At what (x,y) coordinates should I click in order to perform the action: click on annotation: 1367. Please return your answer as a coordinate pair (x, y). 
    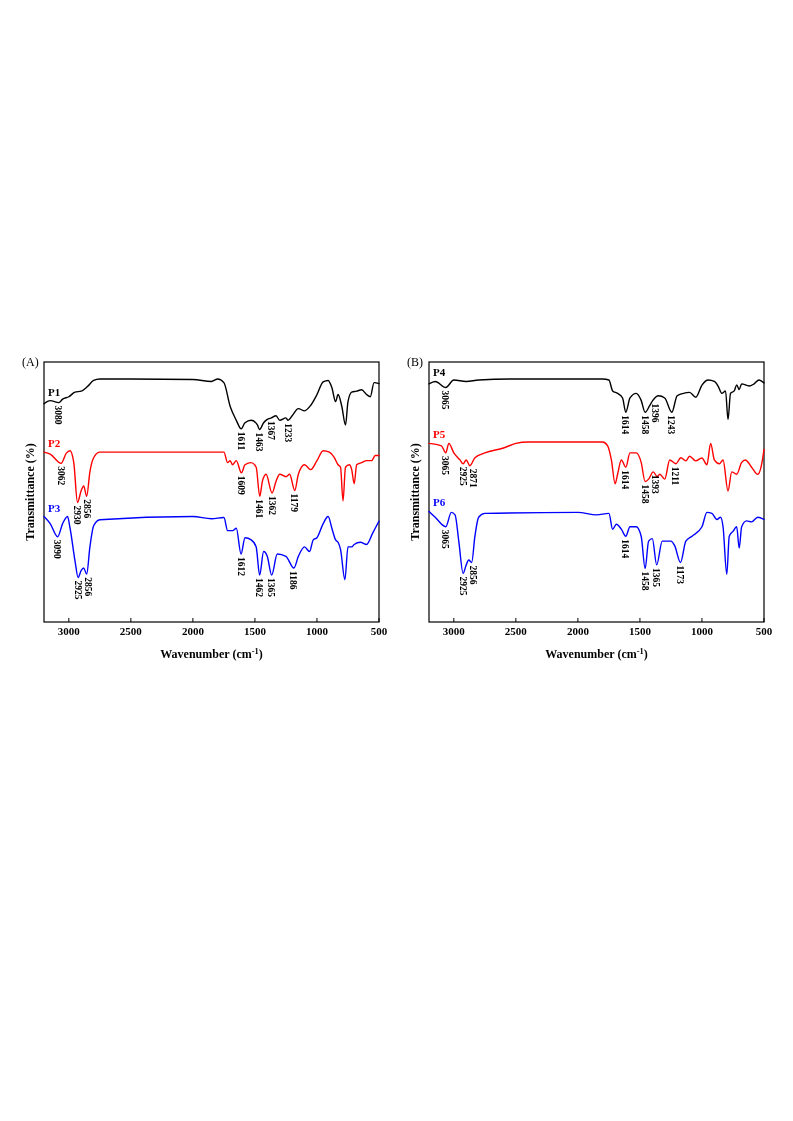
    Looking at the image, I should click on (270, 430).